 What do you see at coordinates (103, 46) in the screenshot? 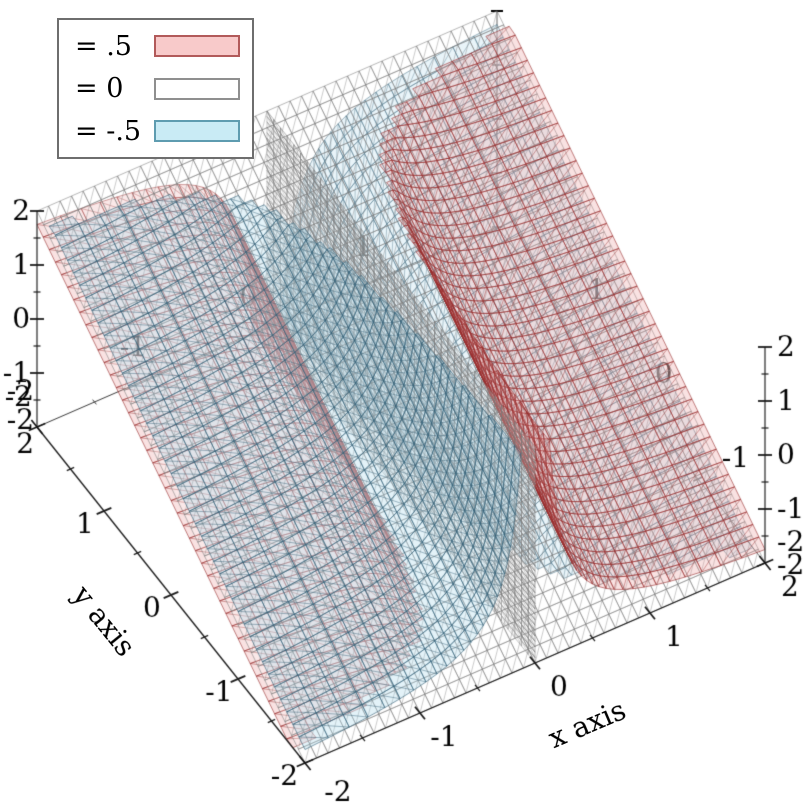
I see `legend-item-label: = .5` at bounding box center [103, 46].